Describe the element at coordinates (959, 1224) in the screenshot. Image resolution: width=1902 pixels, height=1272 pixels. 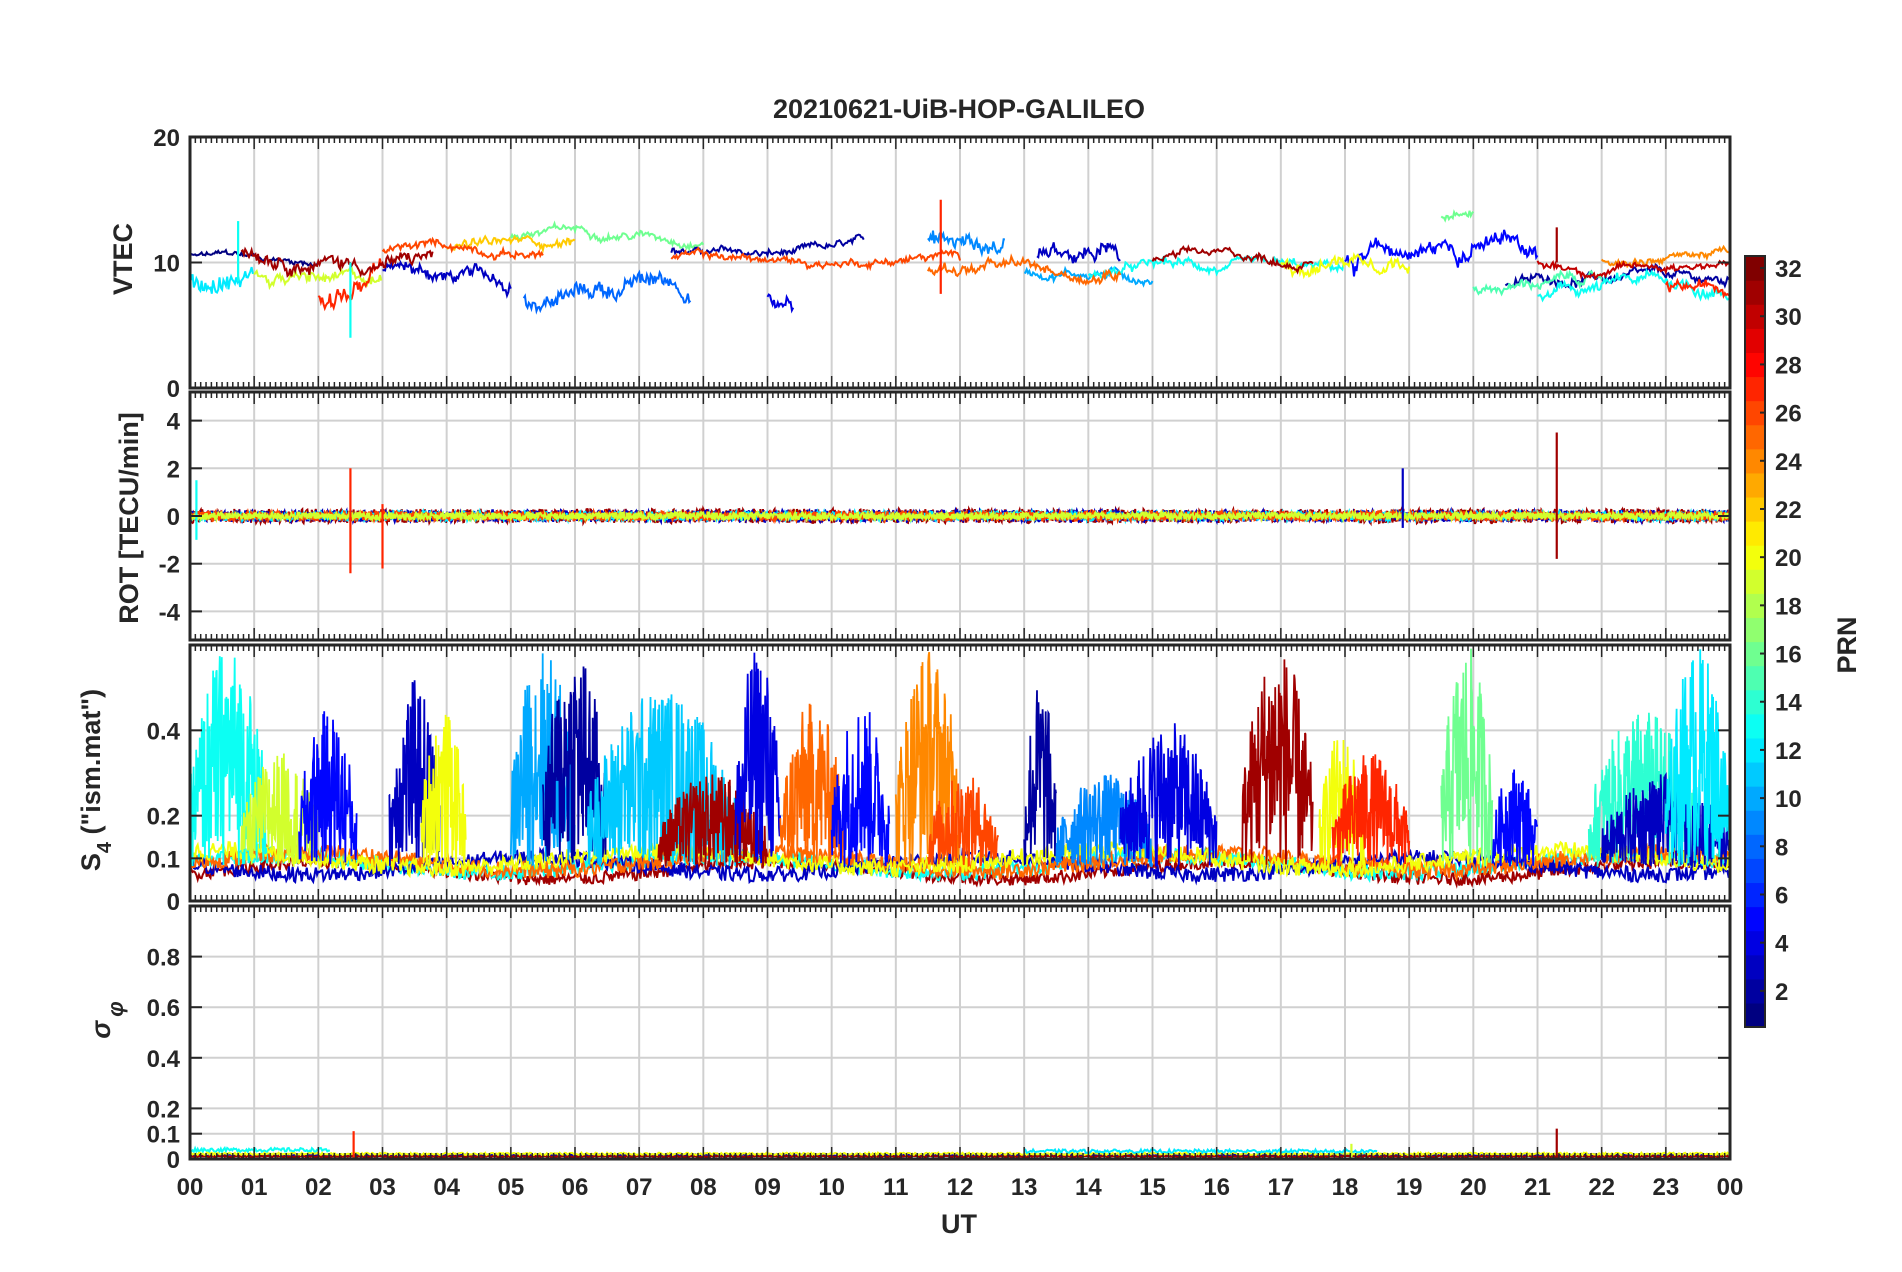
I see `x-axis-label: UT` at that location.